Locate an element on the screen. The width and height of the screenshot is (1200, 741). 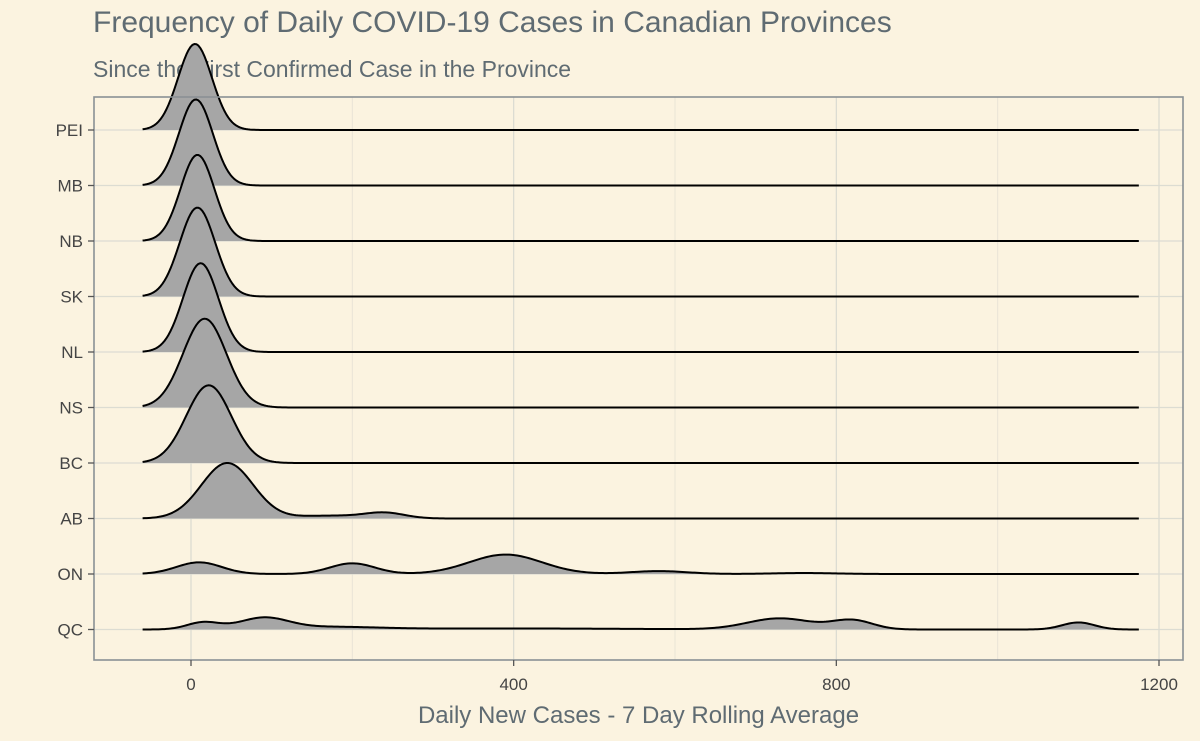
ridge-fill-sk is located at coordinates (640, 252).